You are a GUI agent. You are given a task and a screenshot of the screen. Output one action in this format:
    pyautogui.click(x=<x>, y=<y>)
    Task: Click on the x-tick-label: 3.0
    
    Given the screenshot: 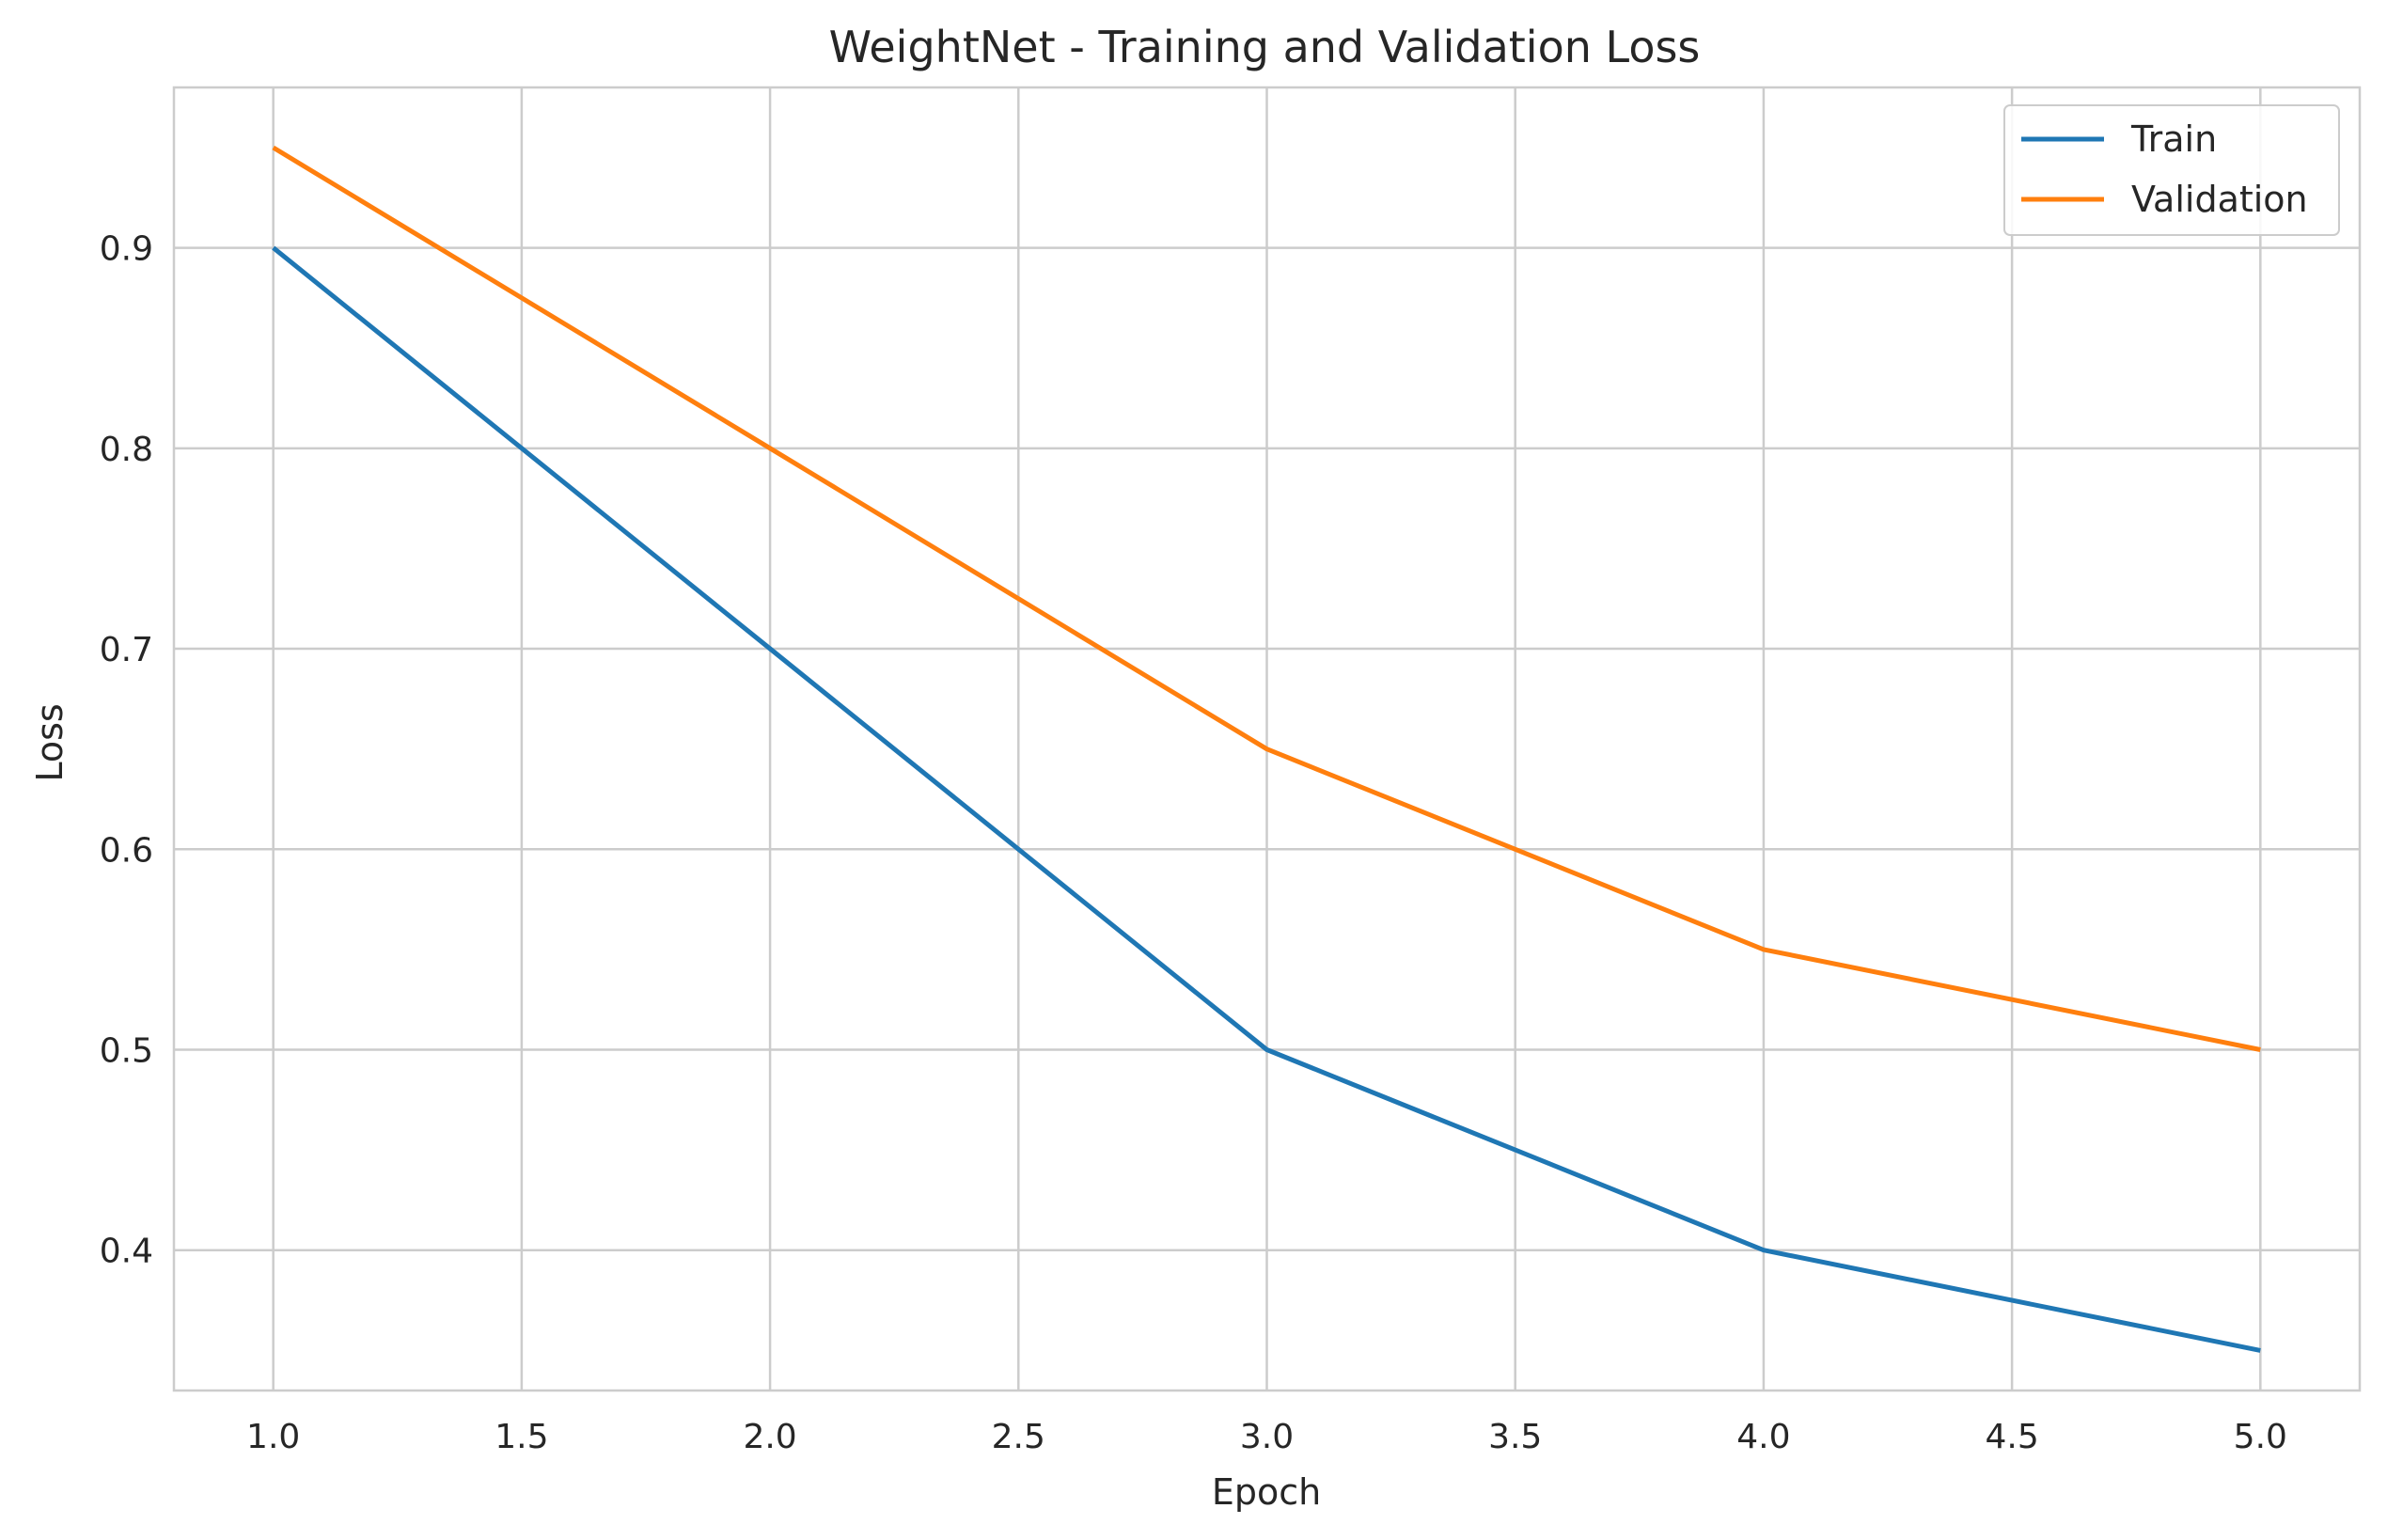 What is the action you would take?
    pyautogui.click(x=1267, y=1437)
    